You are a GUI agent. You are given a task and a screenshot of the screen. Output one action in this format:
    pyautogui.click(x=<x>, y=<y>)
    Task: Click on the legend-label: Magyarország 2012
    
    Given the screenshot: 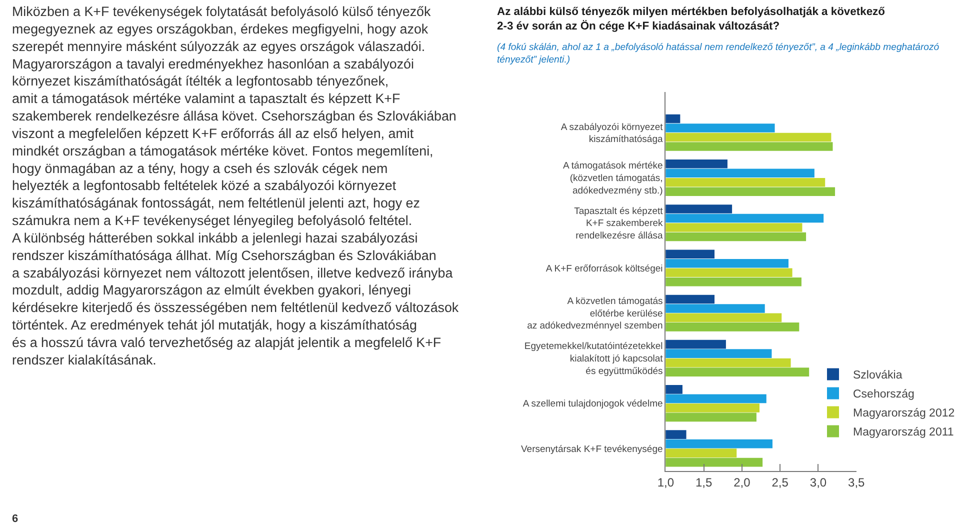 What is the action you would take?
    pyautogui.click(x=904, y=414)
    